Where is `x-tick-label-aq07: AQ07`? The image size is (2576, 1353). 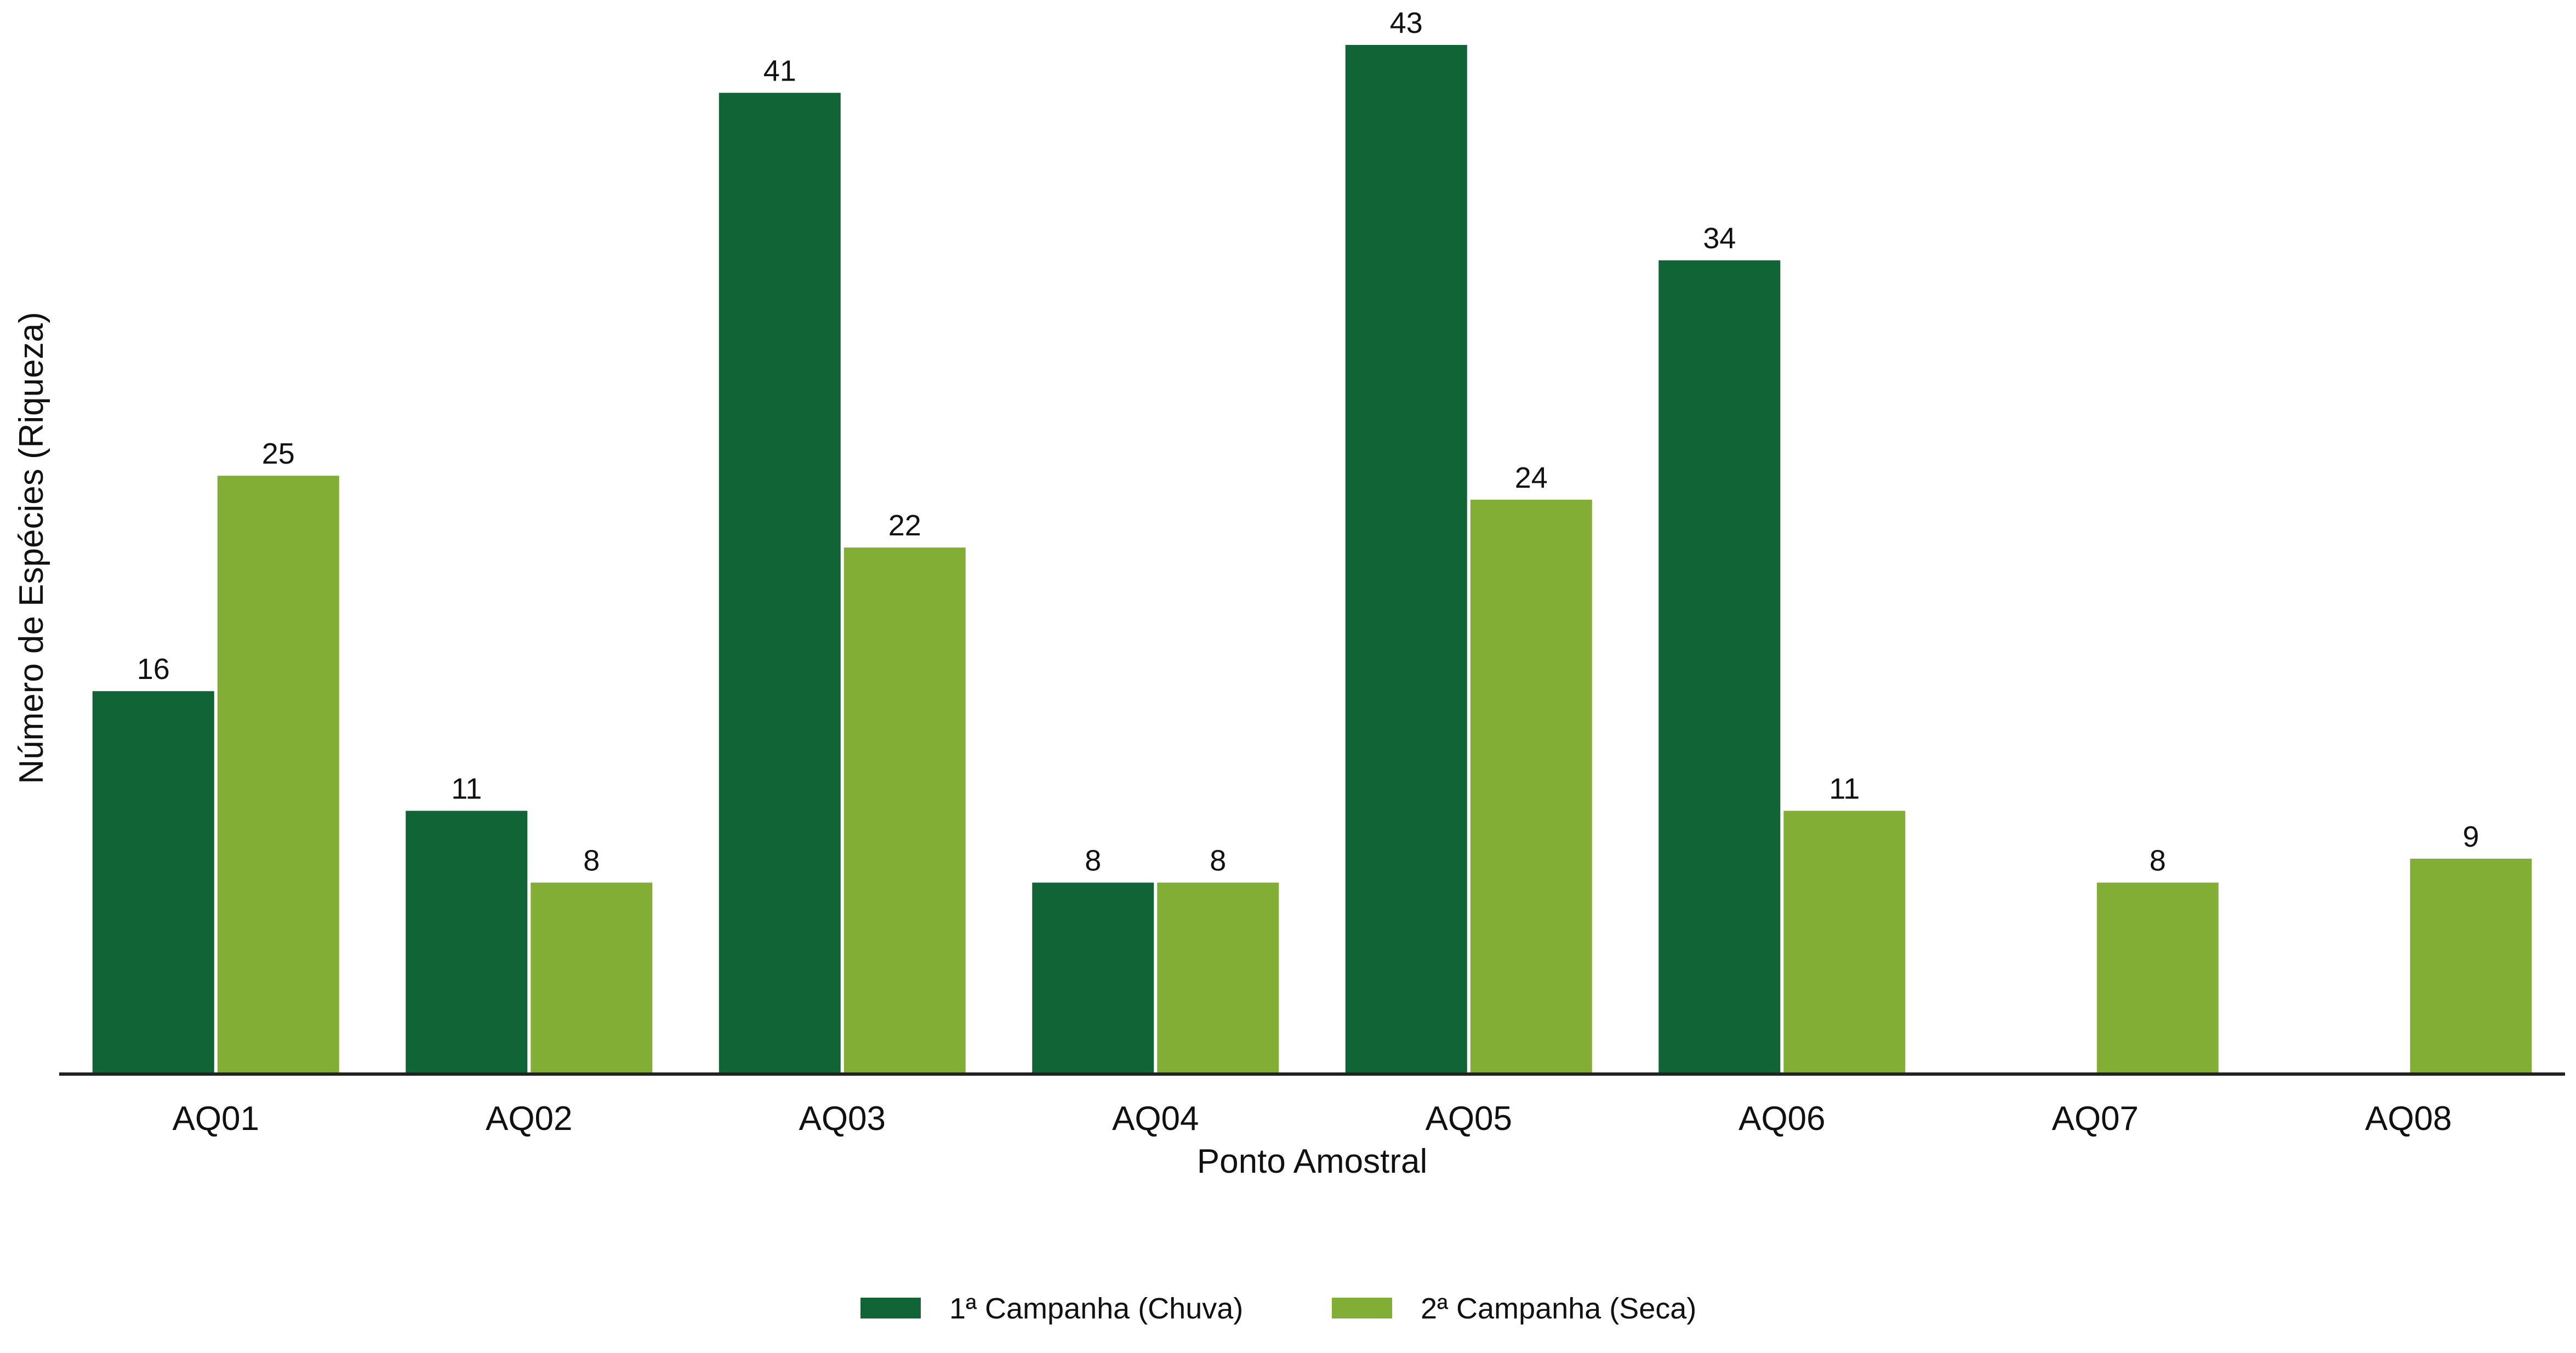 x-tick-label-aq07: AQ07 is located at coordinates (2095, 1119).